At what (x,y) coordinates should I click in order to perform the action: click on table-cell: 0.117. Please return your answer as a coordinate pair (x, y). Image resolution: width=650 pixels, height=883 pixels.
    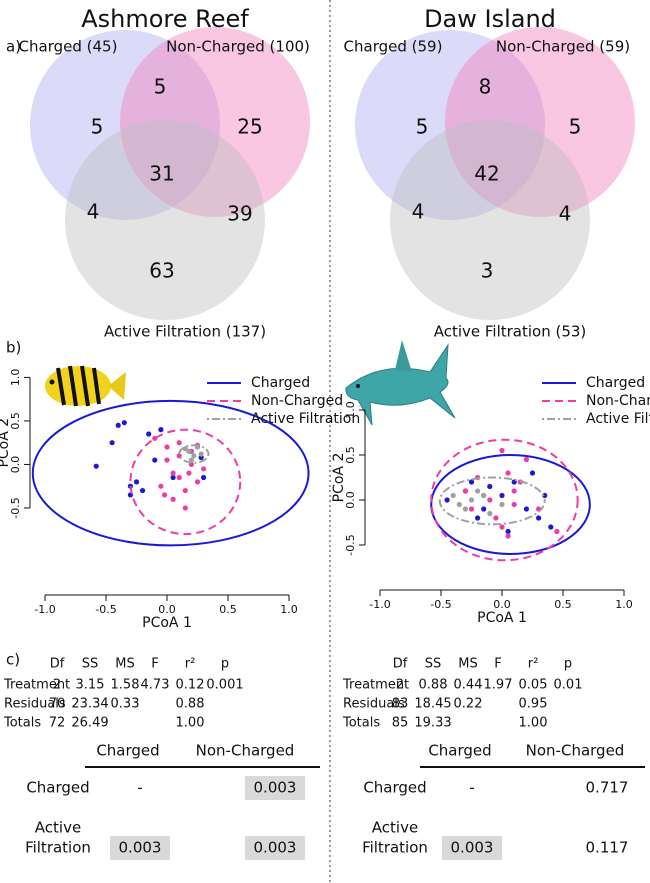
    Looking at the image, I should click on (607, 848).